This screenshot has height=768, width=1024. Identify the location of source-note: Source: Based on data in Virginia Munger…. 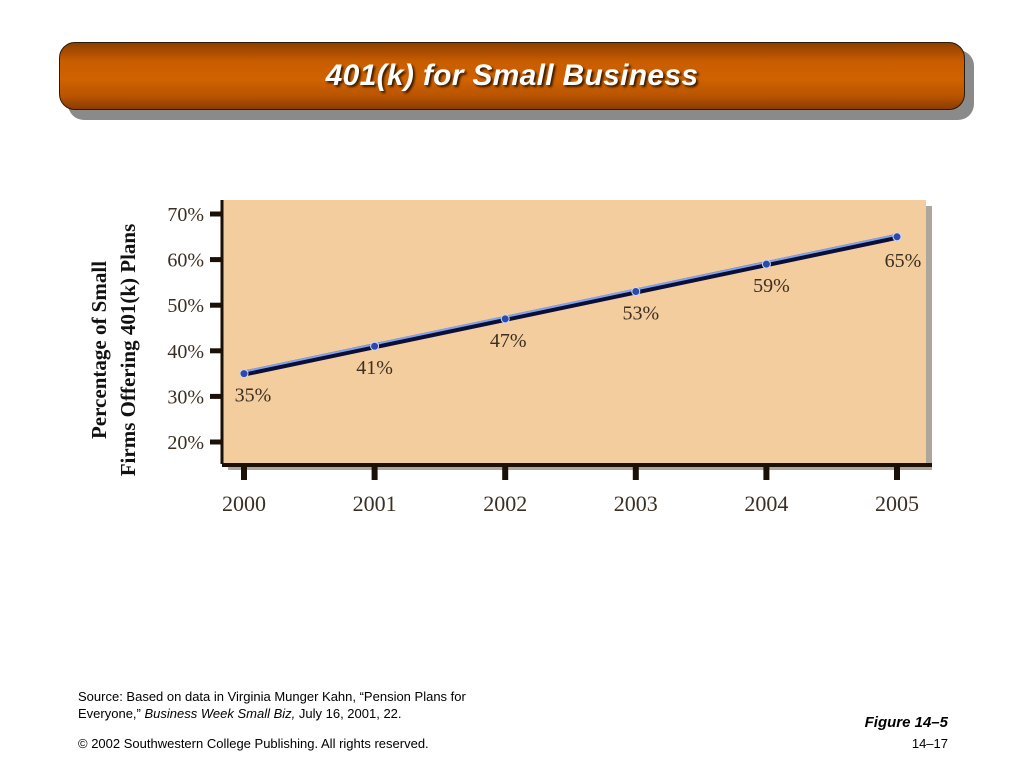
(278, 705).